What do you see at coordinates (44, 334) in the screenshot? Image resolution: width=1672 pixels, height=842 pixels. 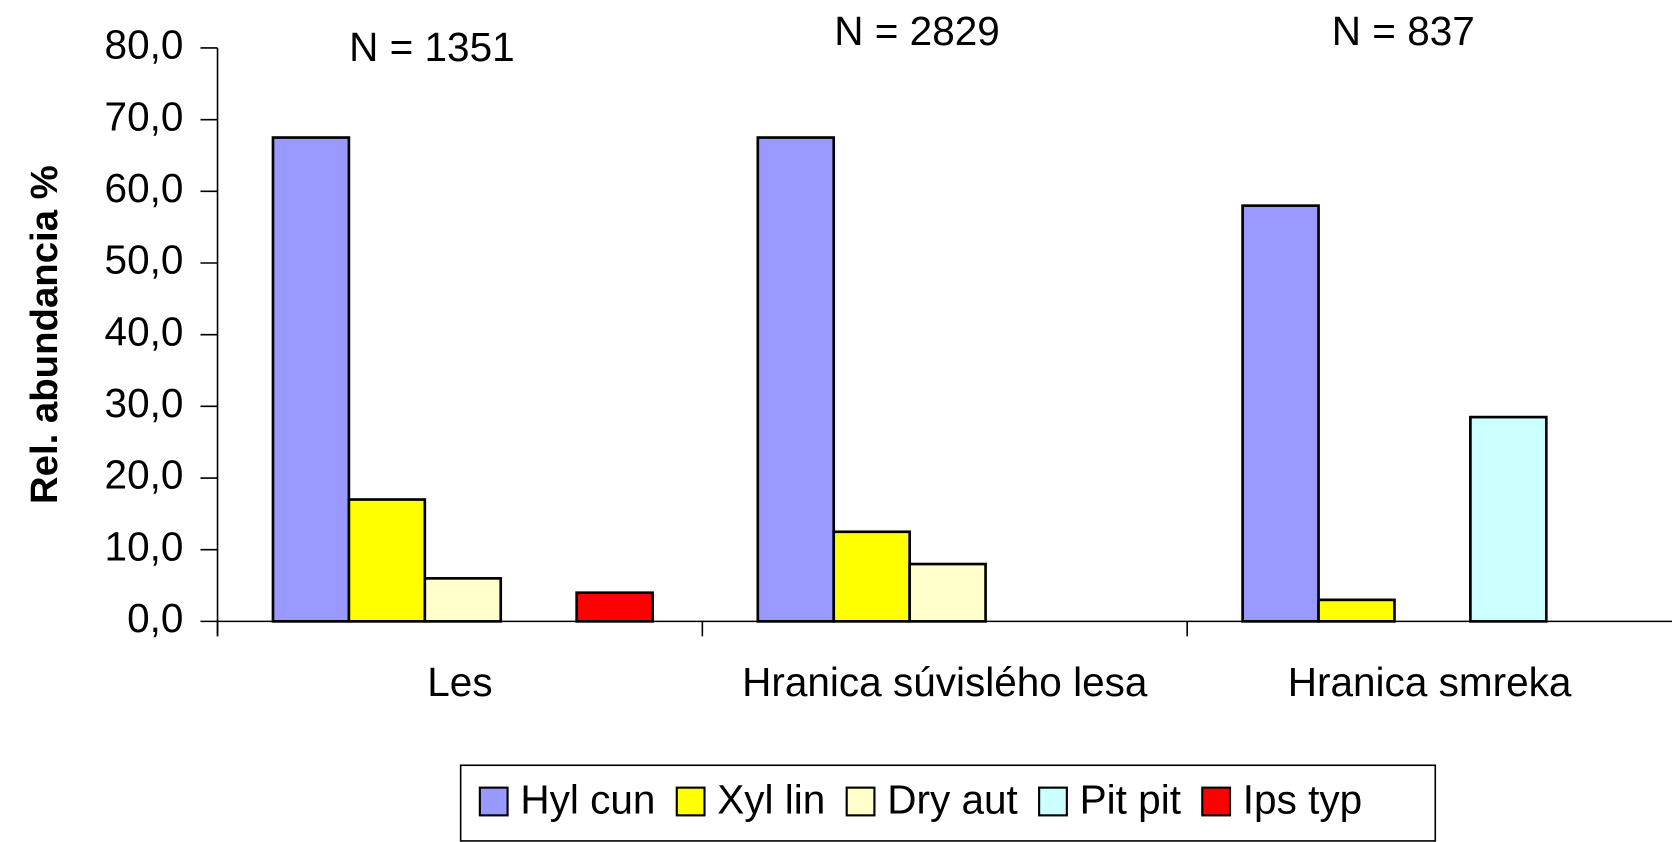 I see `y-axis-label: Rel. abundancia %` at bounding box center [44, 334].